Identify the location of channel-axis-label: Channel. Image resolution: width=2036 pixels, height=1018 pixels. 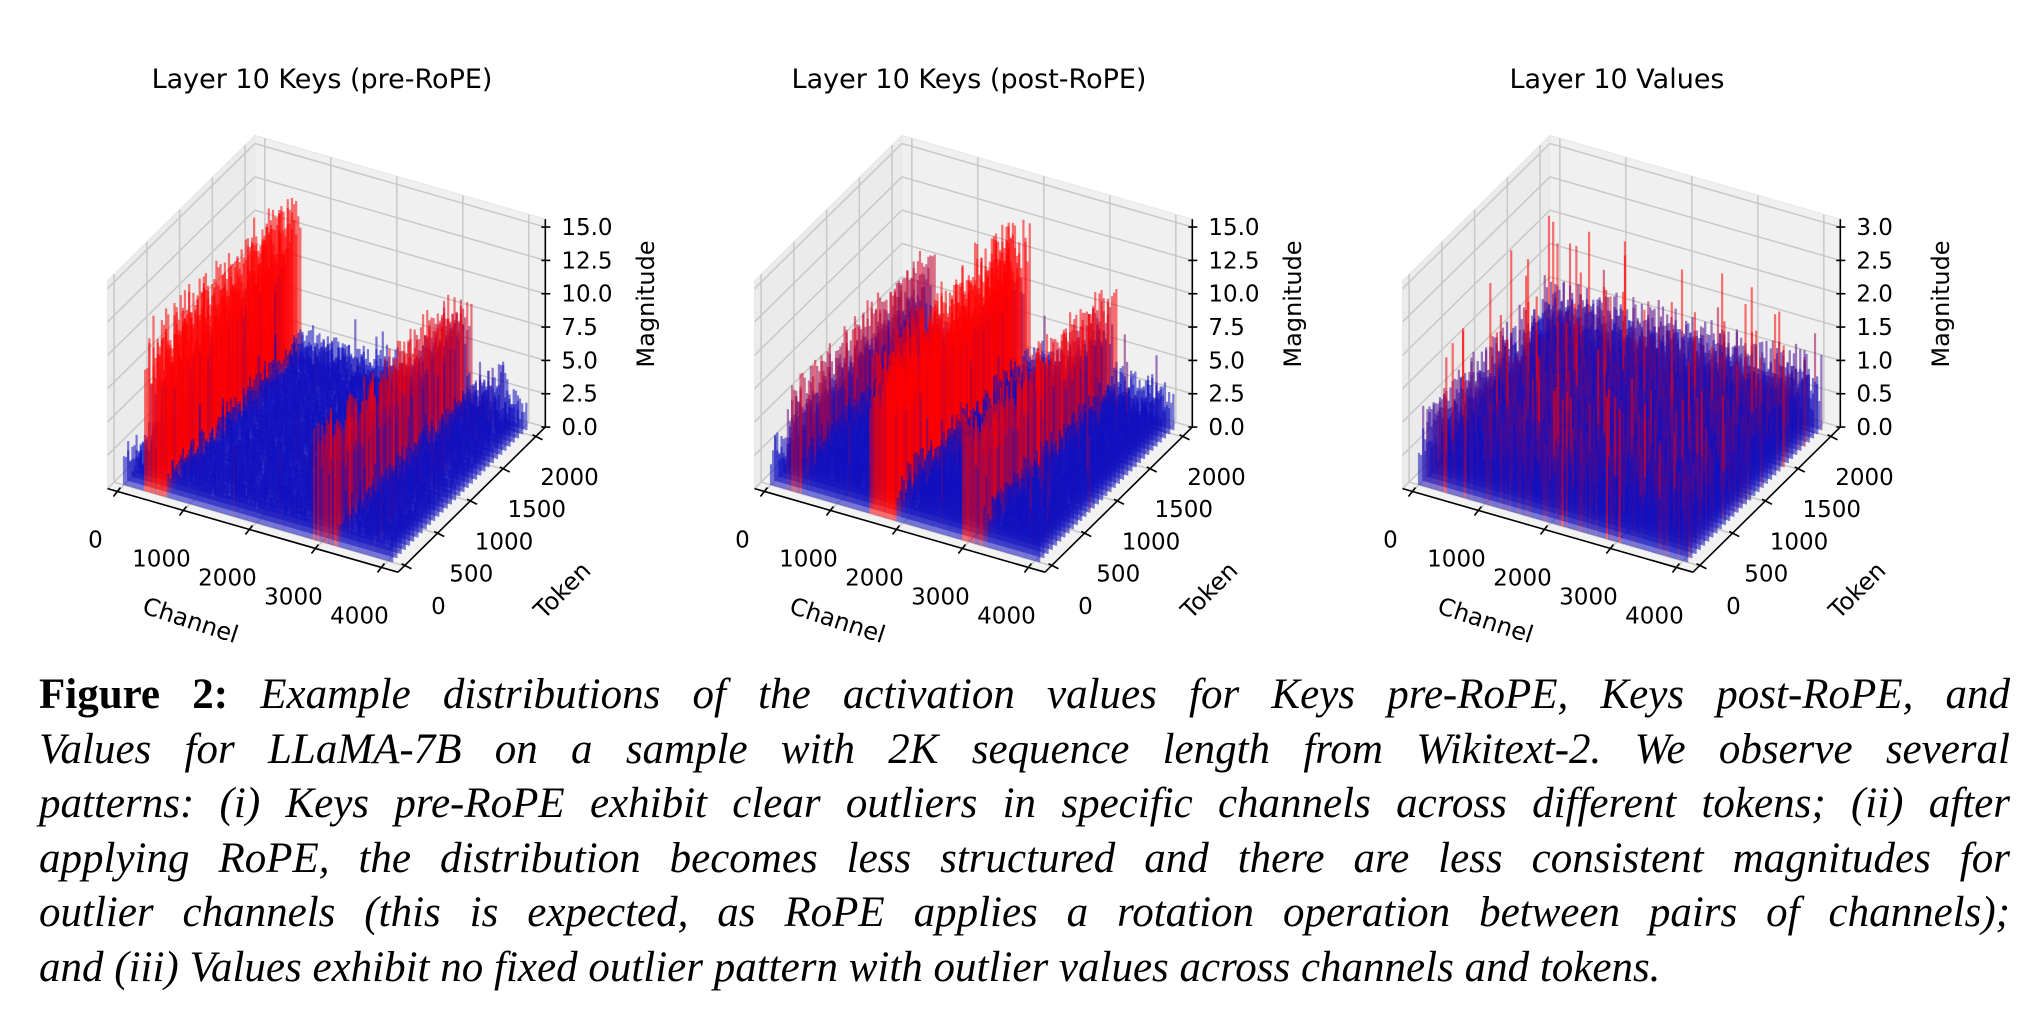
(190, 620).